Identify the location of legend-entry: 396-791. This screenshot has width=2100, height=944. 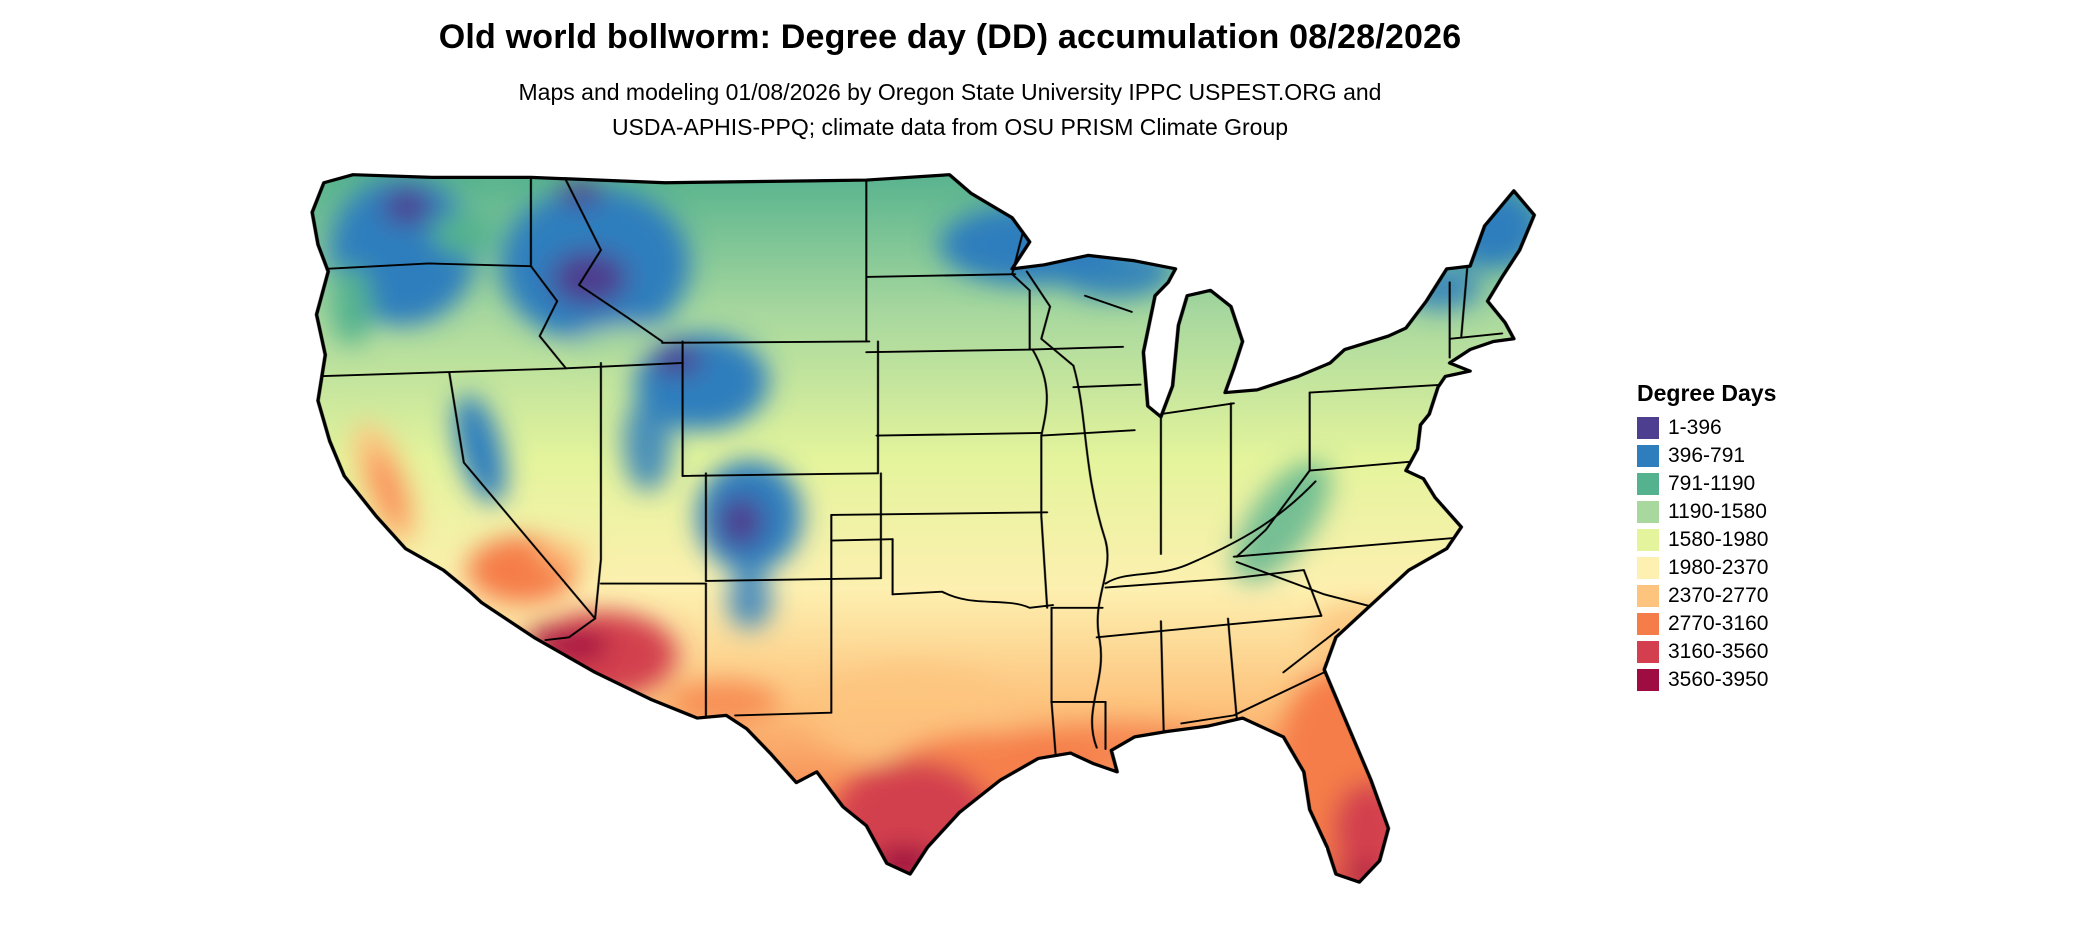
(1706, 456).